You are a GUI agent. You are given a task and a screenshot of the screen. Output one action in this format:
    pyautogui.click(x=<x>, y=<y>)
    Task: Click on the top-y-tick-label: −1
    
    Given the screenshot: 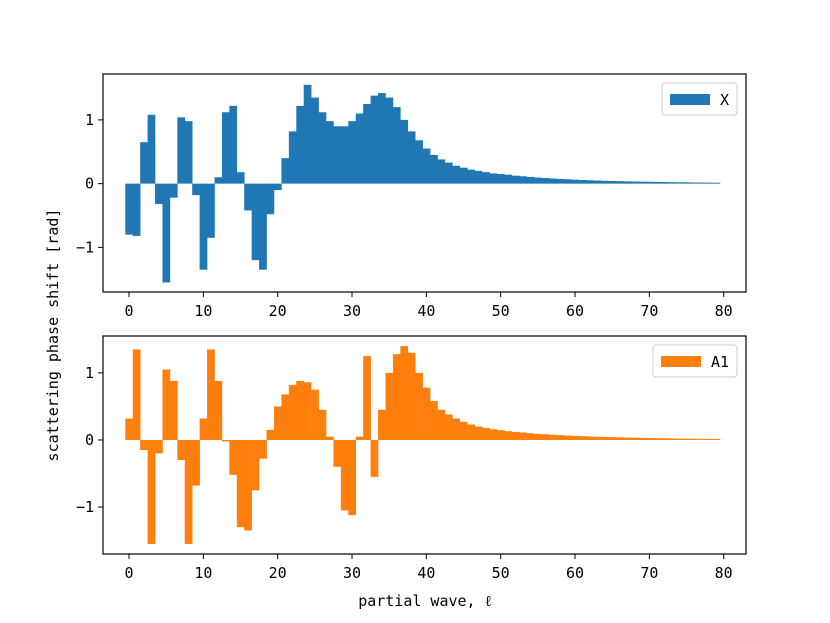 What is the action you would take?
    pyautogui.click(x=85, y=247)
    